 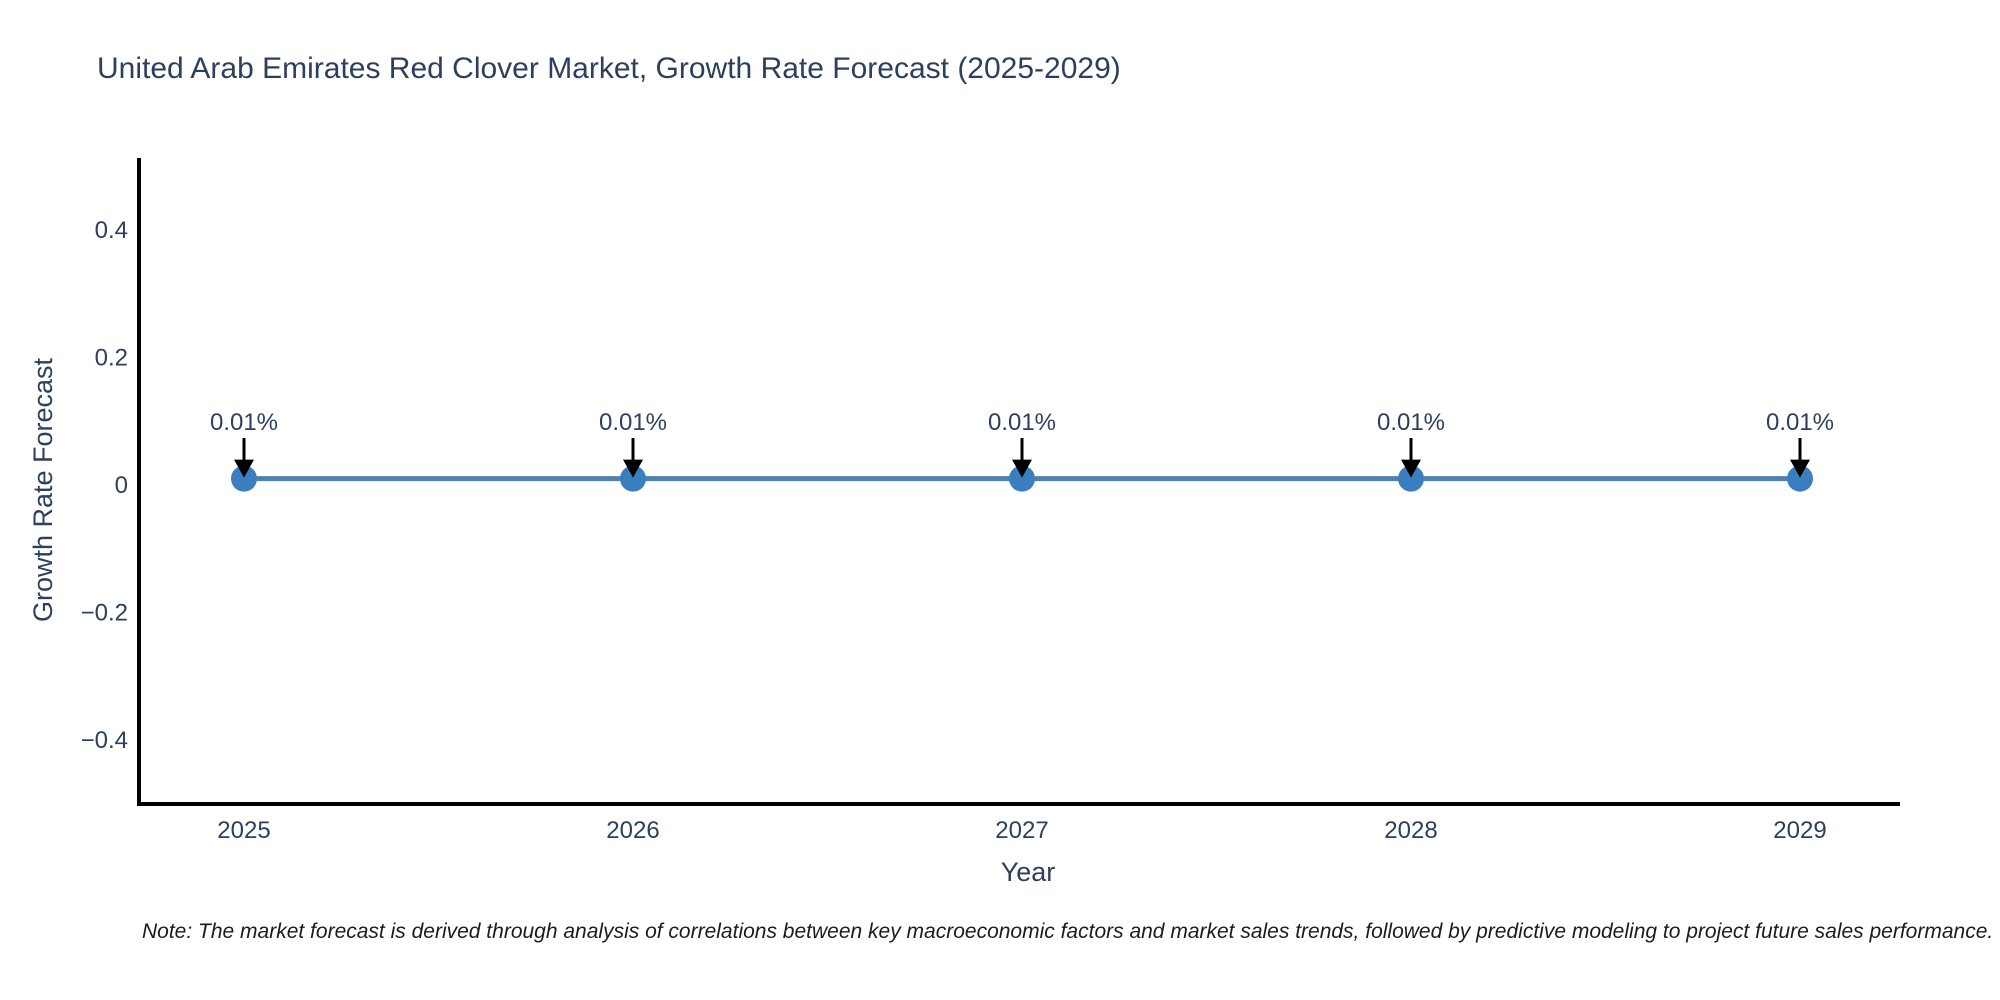 I want to click on x-axis-tick-labels: 2025 2026 2027 2028 2029, so click(x=1021, y=830).